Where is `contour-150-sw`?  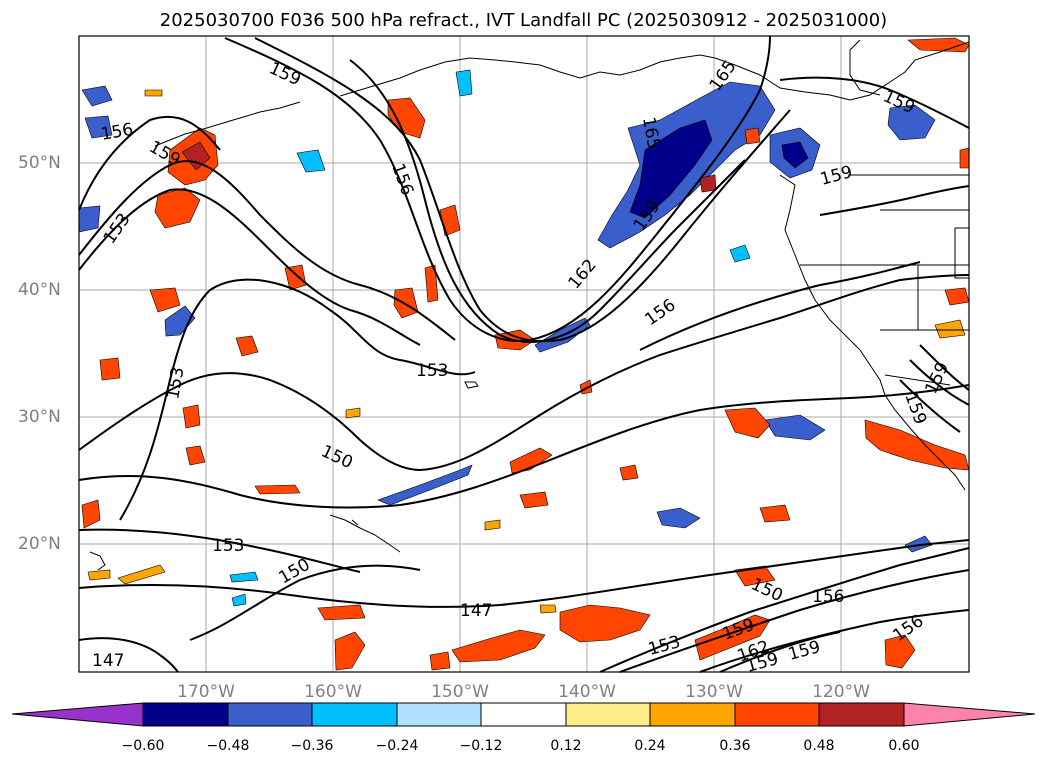 contour-150-sw is located at coordinates (305, 602).